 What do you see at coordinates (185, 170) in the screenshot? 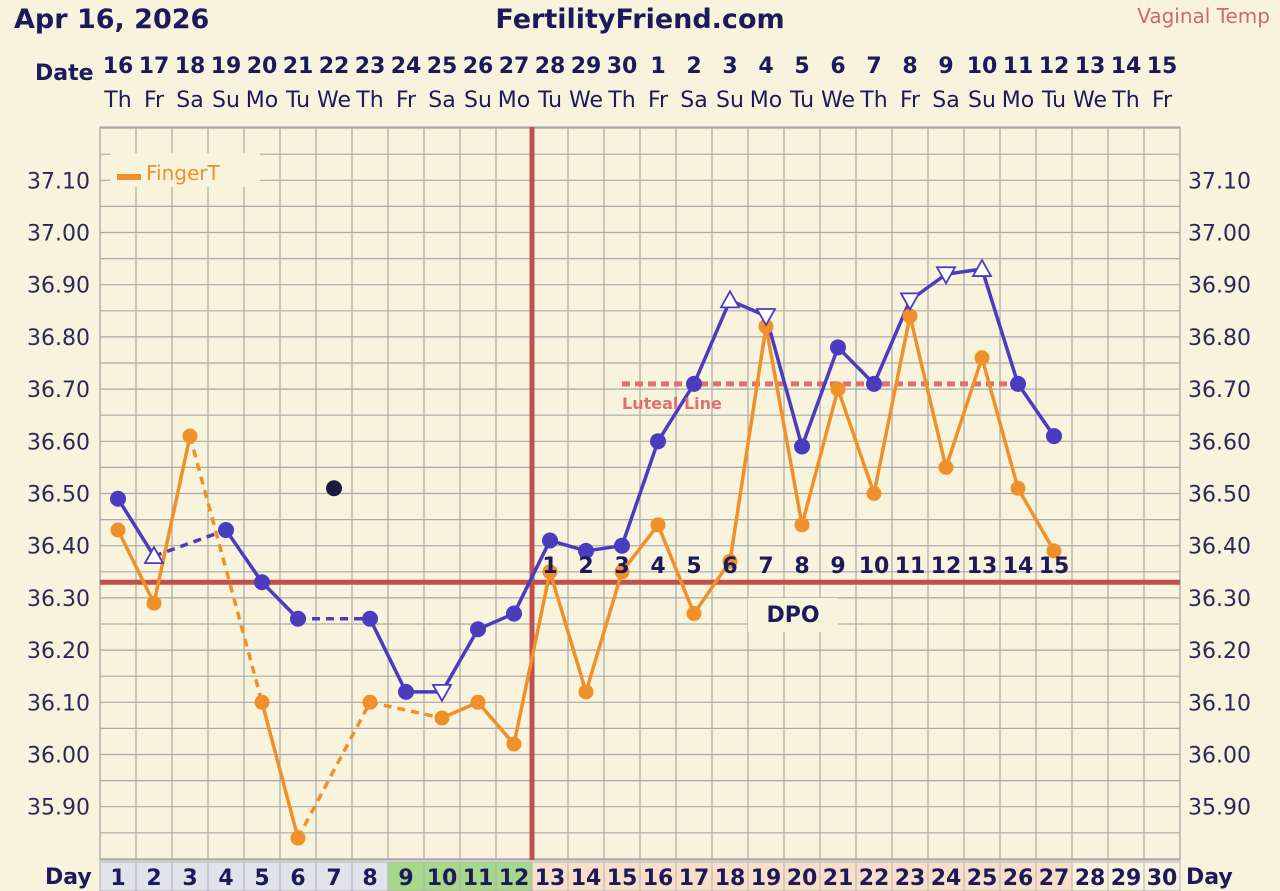
I see `legend: FingerT` at bounding box center [185, 170].